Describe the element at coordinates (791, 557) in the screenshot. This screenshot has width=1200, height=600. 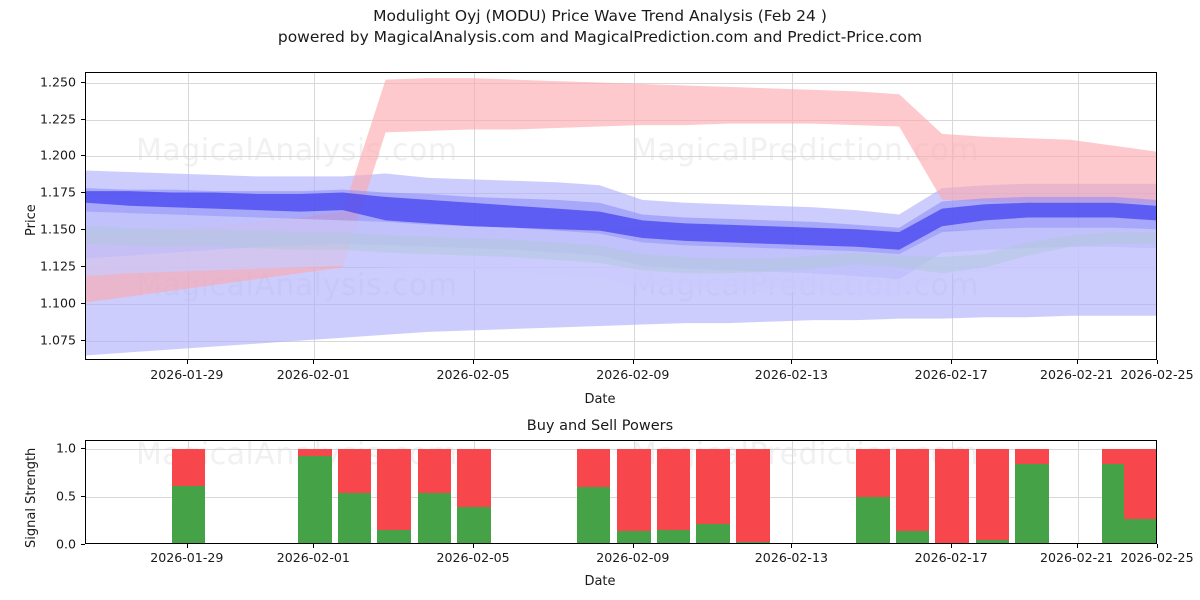
I see `signal-x-tick-label: 2026-02-13` at that location.